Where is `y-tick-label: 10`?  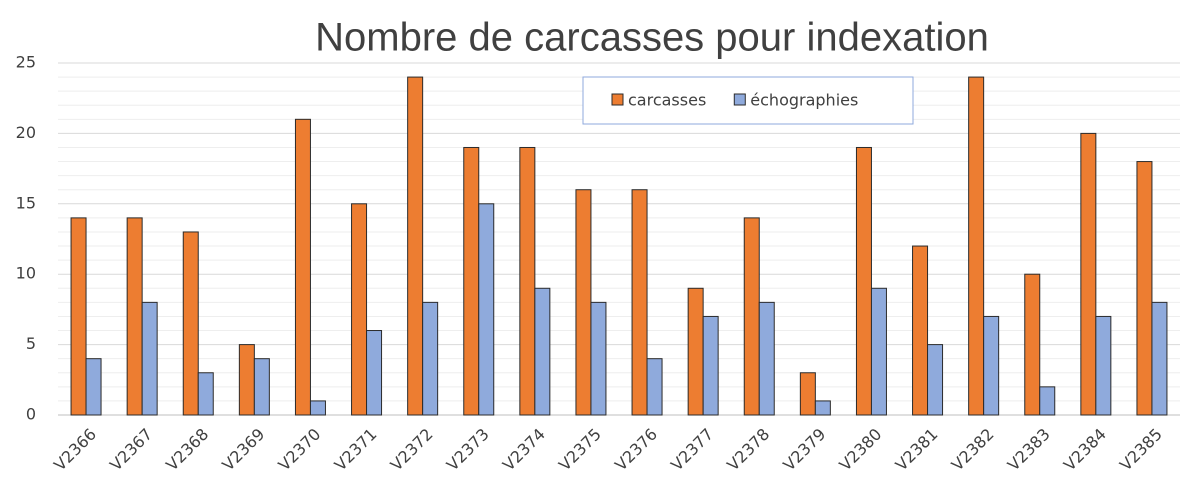
y-tick-label: 10 is located at coordinates (26, 273).